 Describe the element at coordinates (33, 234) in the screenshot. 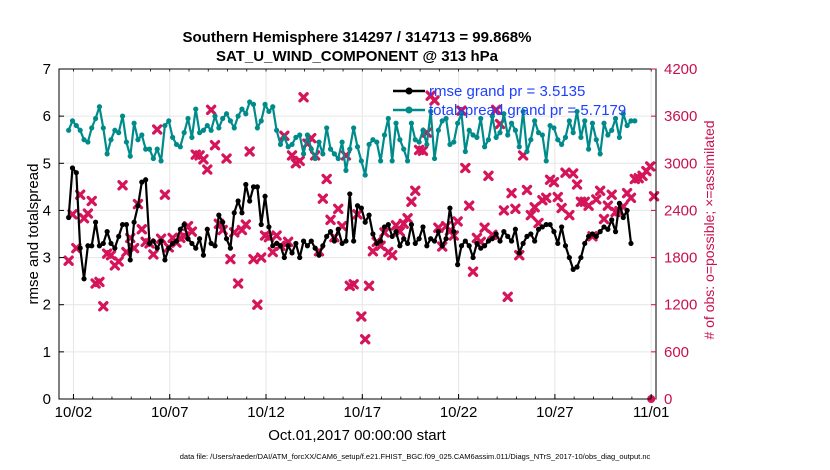

I see `y-axis-label-left: rmse and totalspread` at that location.